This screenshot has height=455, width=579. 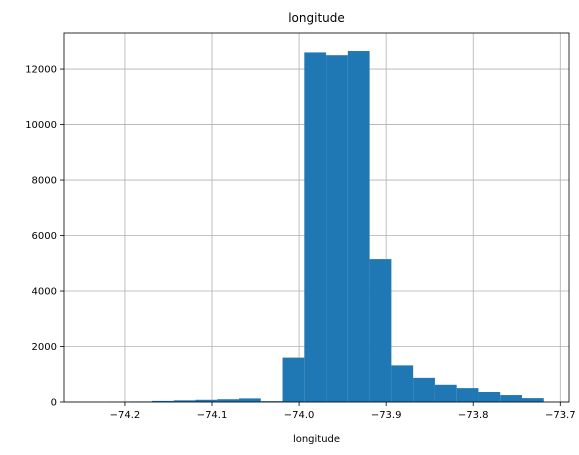 What do you see at coordinates (54, 403) in the screenshot?
I see `y-tick-label: 0` at bounding box center [54, 403].